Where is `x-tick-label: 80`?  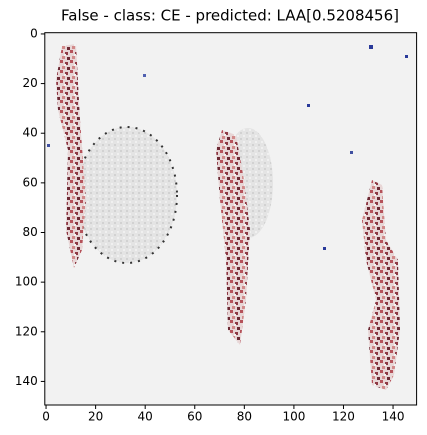
x-tick-label: 80 is located at coordinates (244, 417).